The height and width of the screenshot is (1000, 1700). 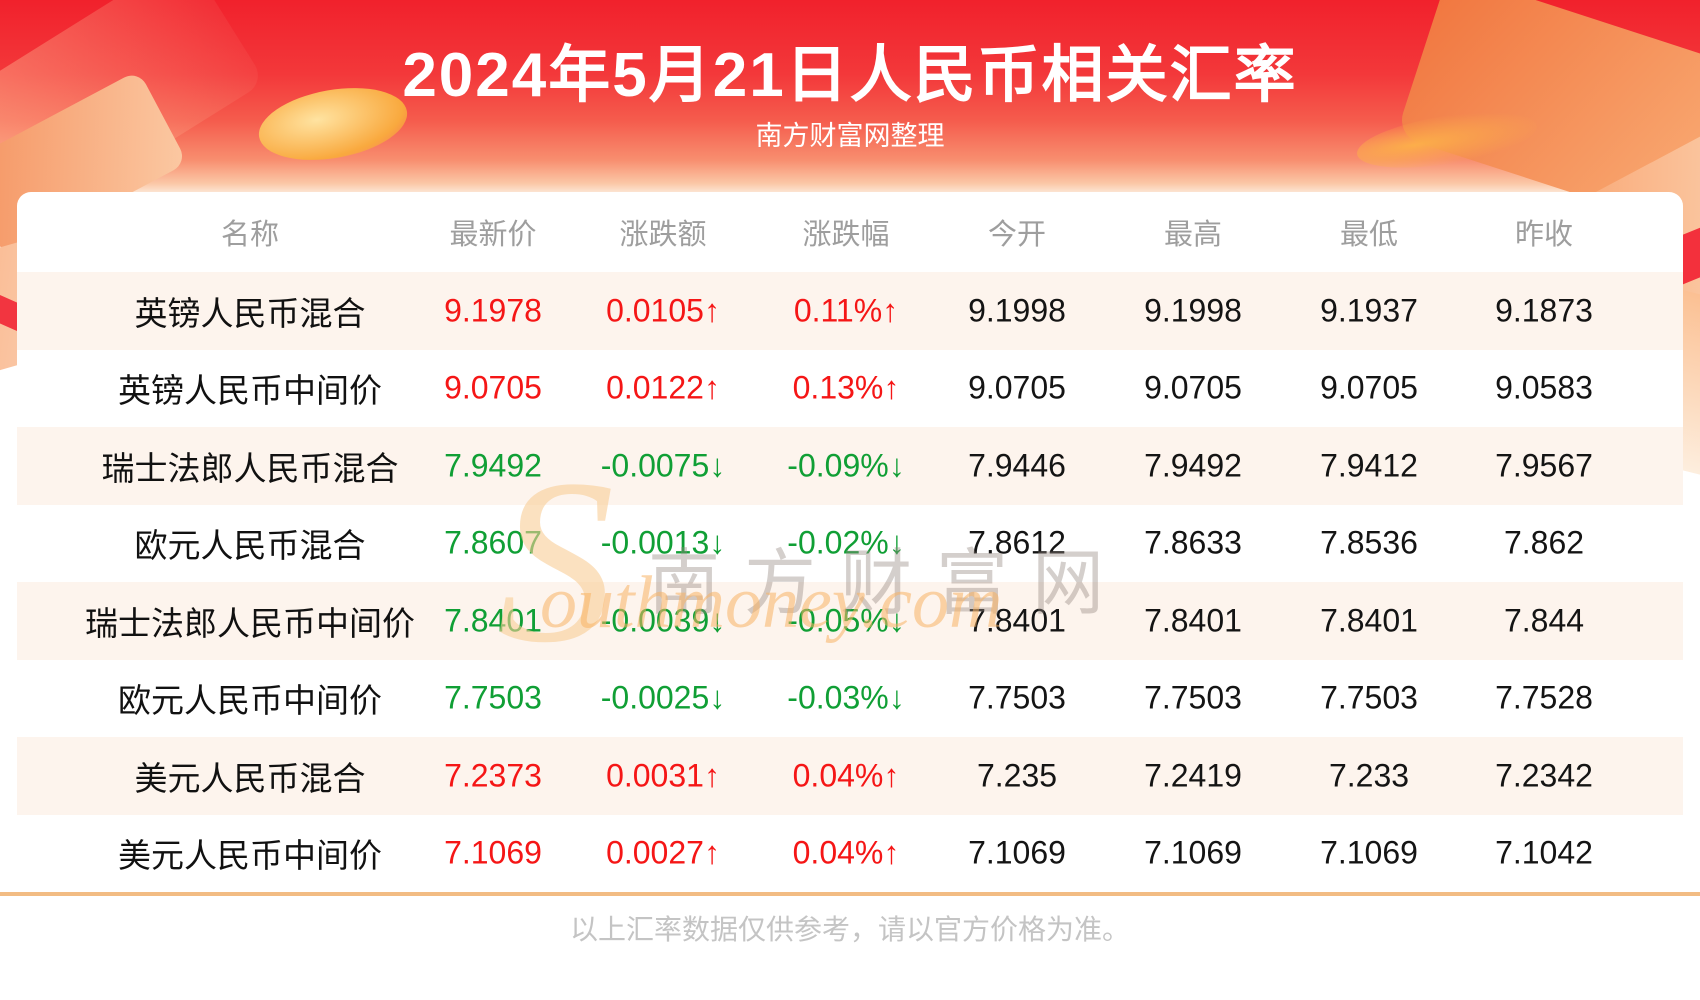 What do you see at coordinates (250, 468) in the screenshot?
I see `cell-name: 瑞士法郎人民币混合` at bounding box center [250, 468].